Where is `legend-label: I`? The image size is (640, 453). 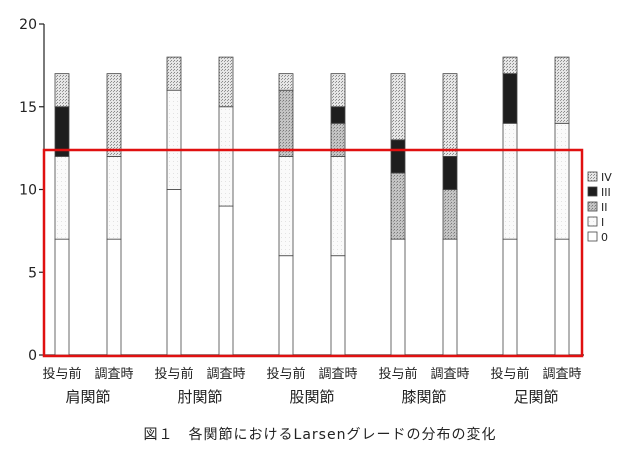 legend-label: I is located at coordinates (602, 222).